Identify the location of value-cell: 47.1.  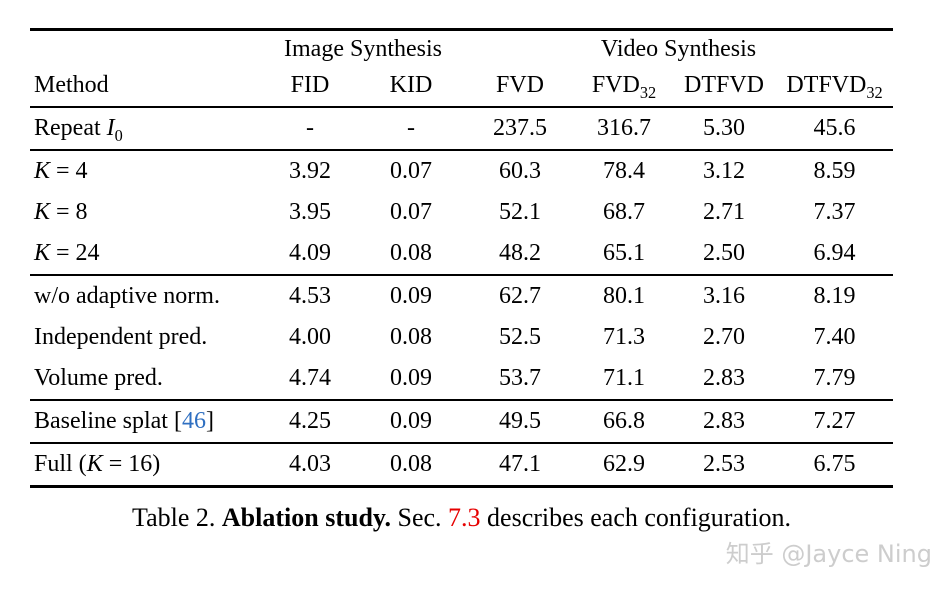
(520, 464).